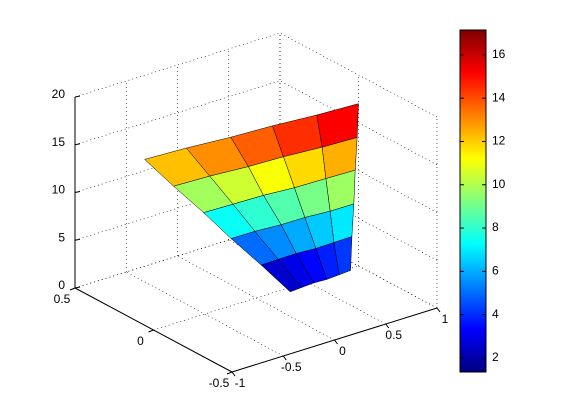 This screenshot has width=561, height=420. I want to click on colorbar-tick-label: 6, so click(495, 271).